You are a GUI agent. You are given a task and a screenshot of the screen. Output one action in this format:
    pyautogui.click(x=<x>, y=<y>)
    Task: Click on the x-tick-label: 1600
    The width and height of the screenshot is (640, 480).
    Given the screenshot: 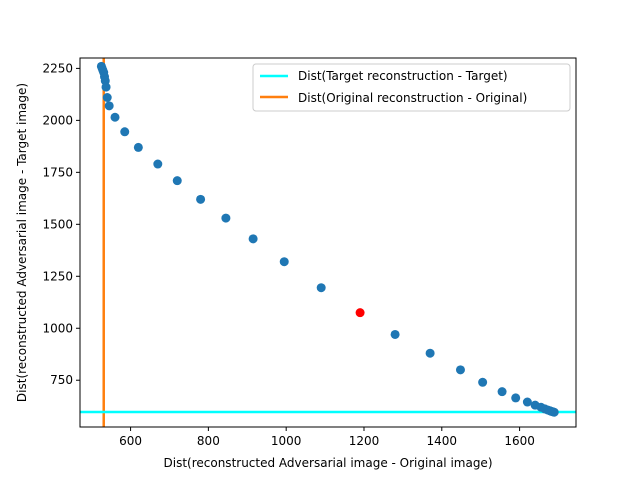 What is the action you would take?
    pyautogui.click(x=519, y=441)
    